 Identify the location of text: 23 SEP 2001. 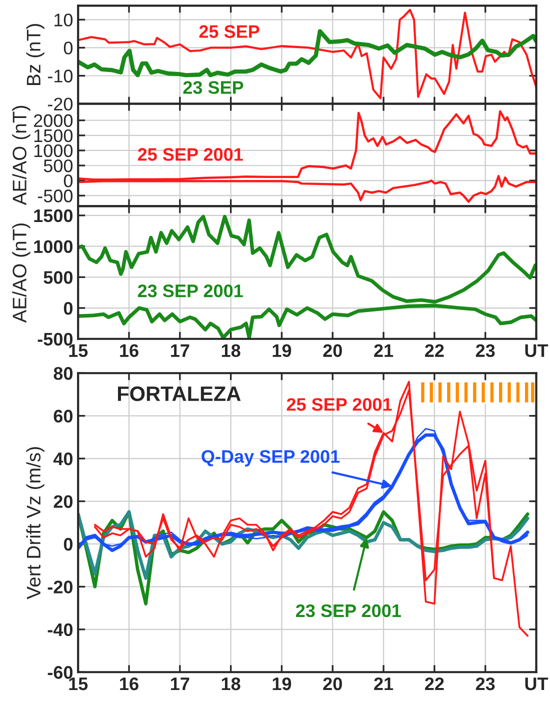
(348, 611).